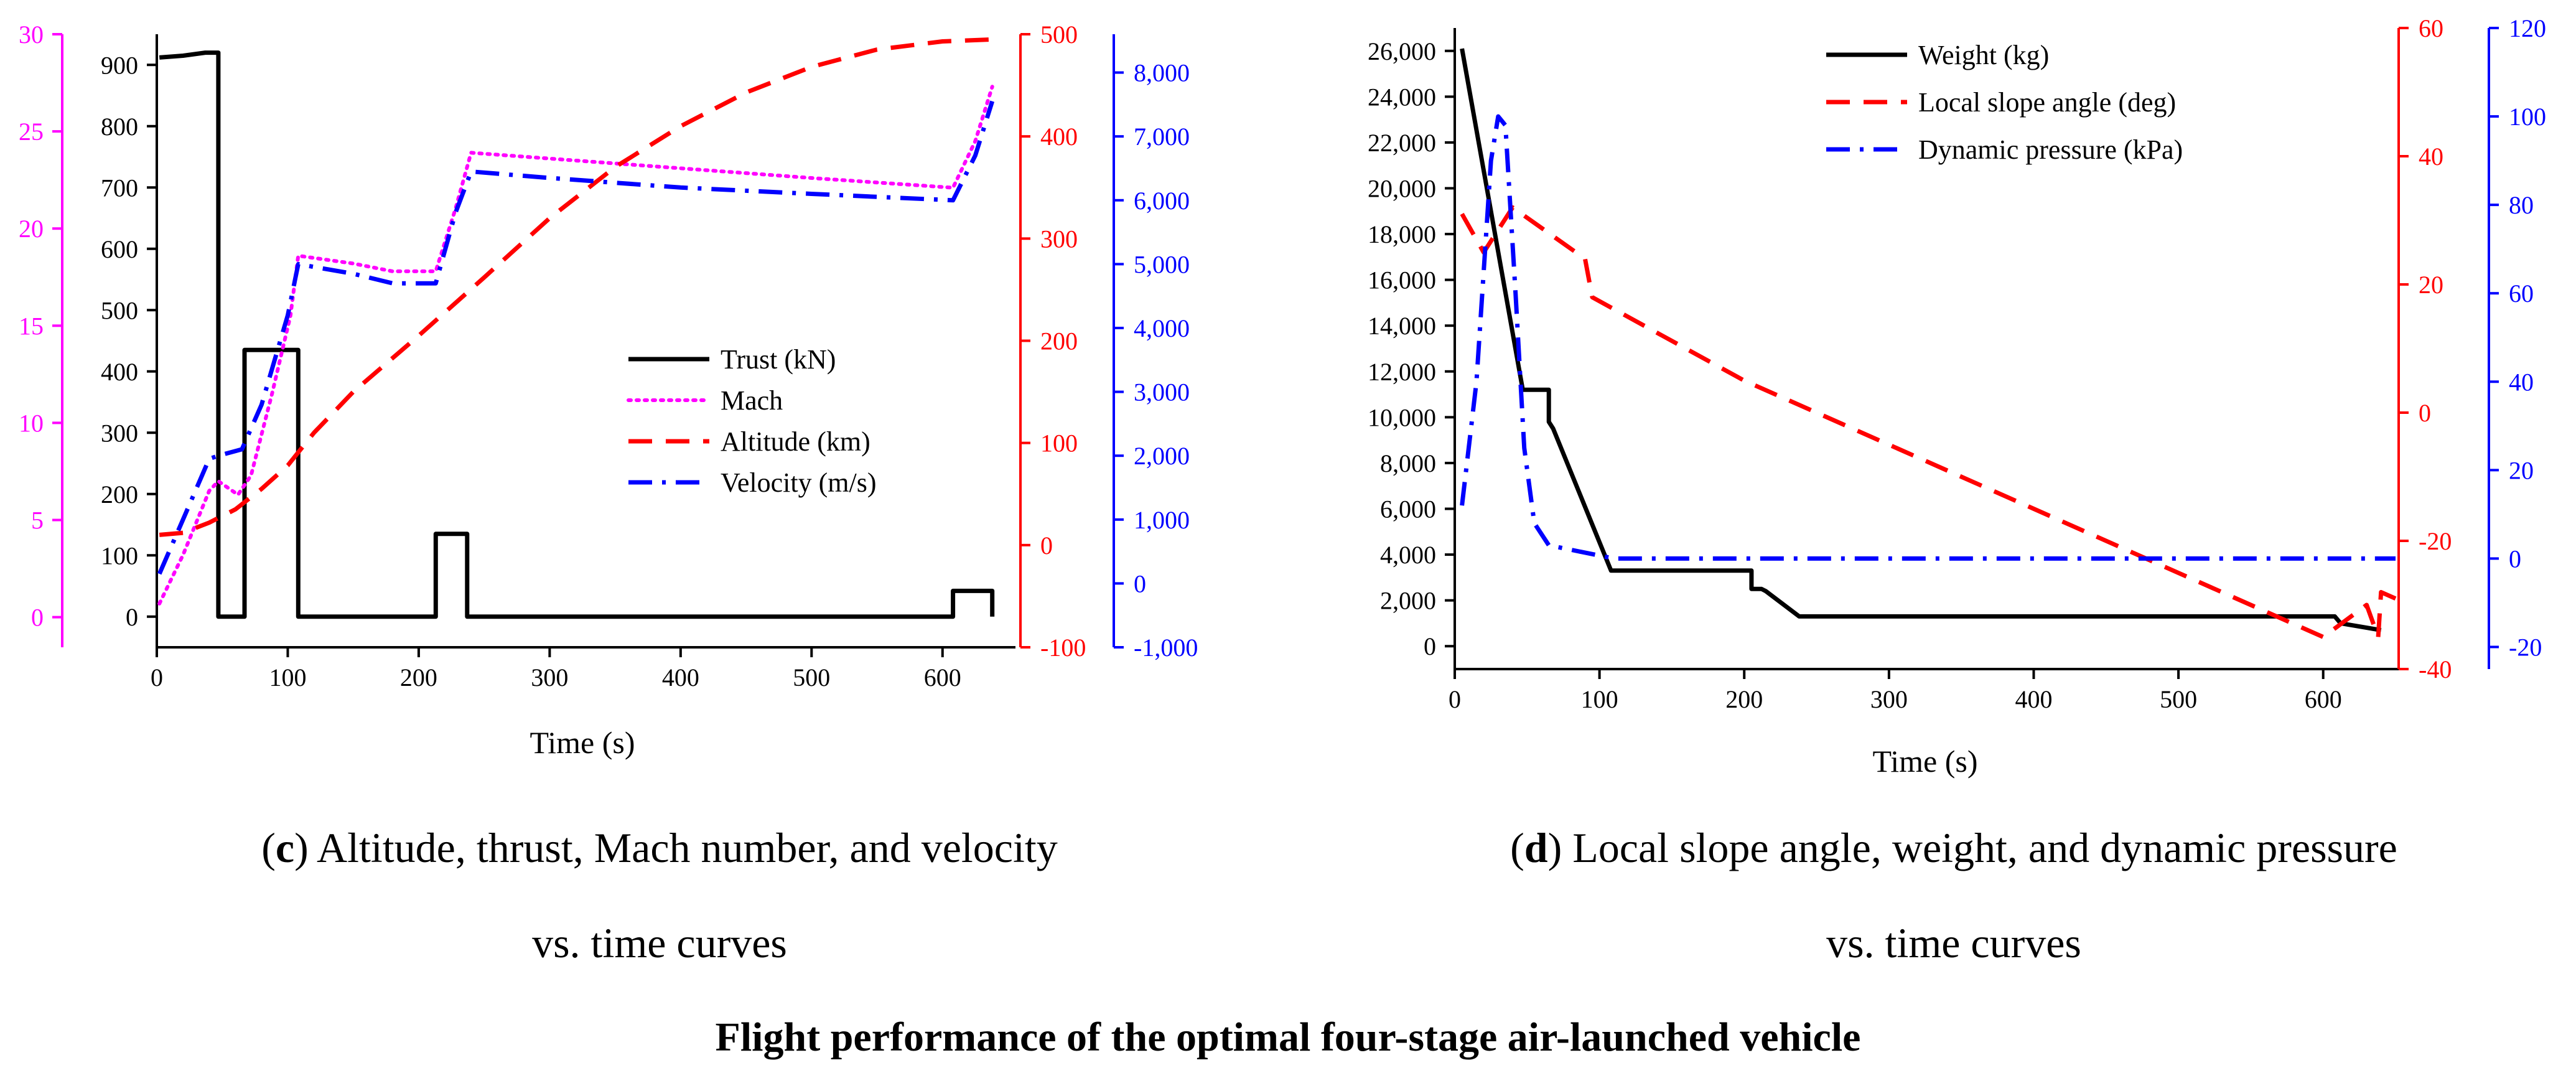  What do you see at coordinates (1536, 847) in the screenshot?
I see `caption-d-letter: d` at bounding box center [1536, 847].